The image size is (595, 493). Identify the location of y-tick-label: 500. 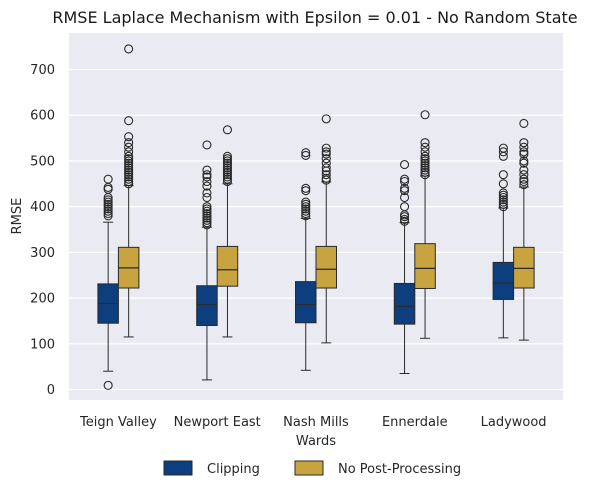
(42, 161).